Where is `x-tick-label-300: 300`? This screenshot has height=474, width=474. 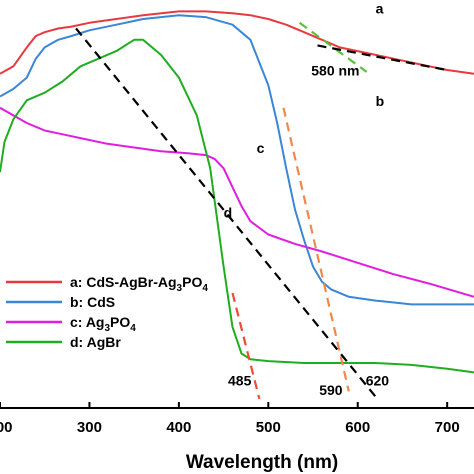
x-tick-label-300: 300 is located at coordinates (89, 427).